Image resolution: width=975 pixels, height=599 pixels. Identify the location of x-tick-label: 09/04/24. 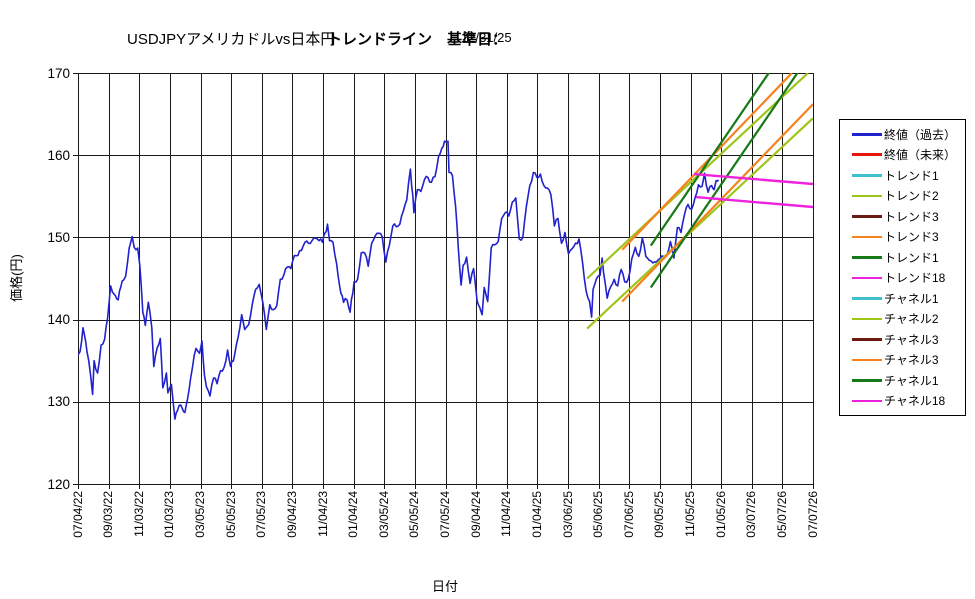
(475, 514).